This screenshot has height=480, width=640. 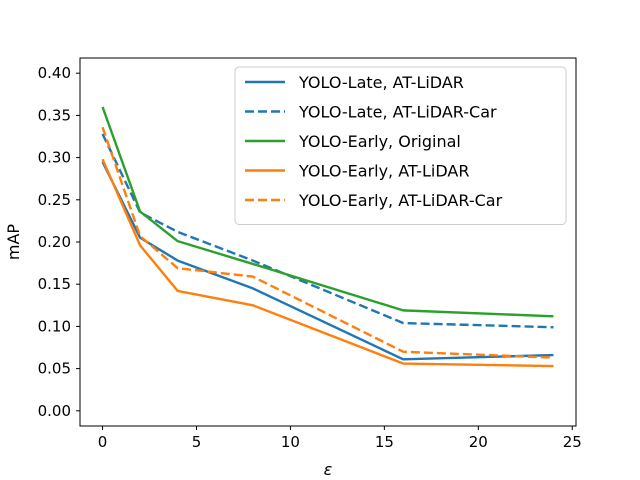 I want to click on y-tick-label: 0.25, so click(x=54, y=200).